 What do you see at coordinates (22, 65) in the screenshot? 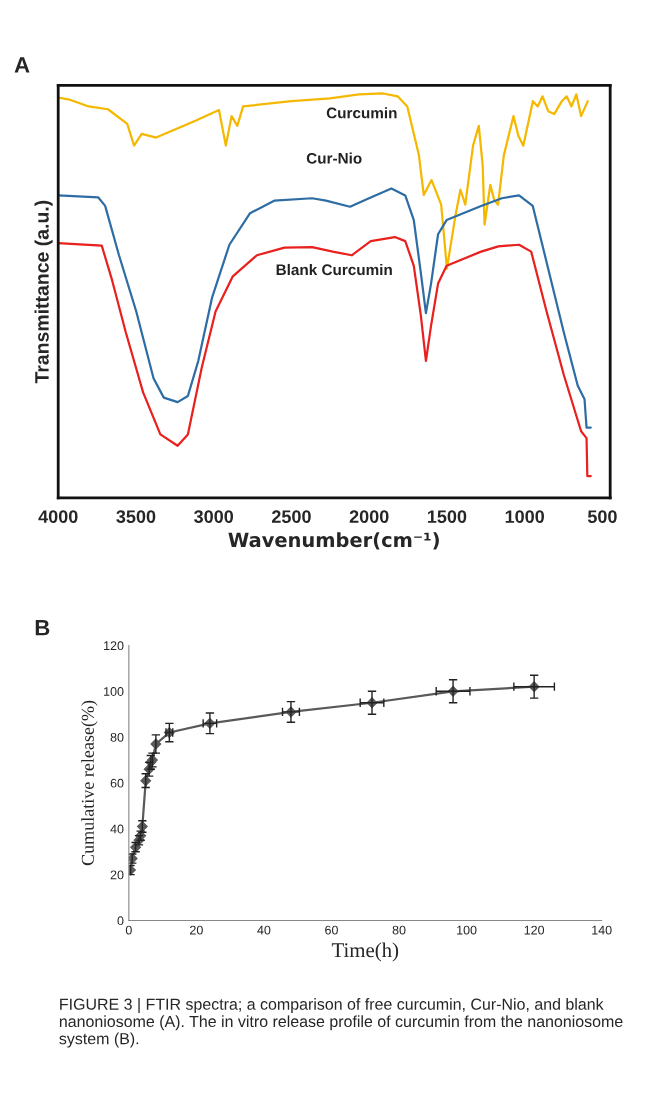
I see `chart-title: A` at bounding box center [22, 65].